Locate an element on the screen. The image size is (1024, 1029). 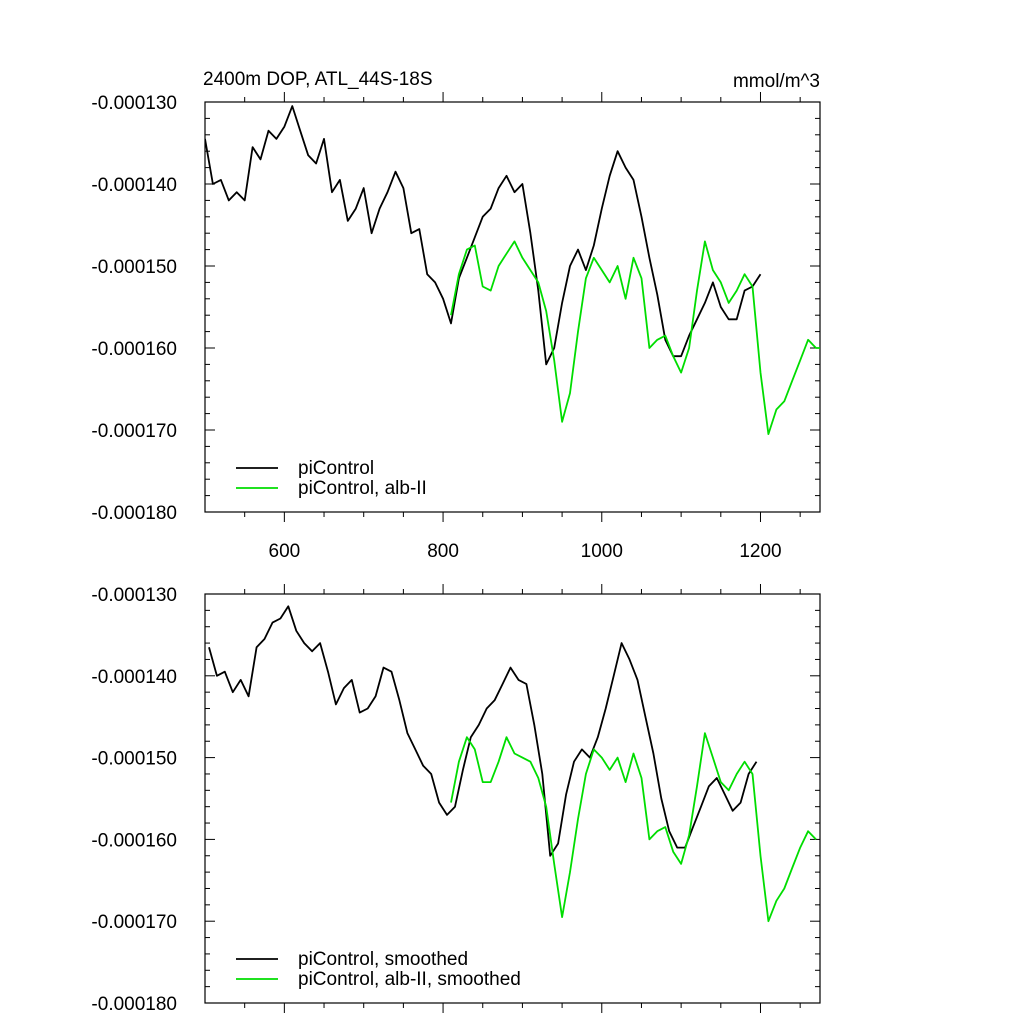
legend-label: piControl, smoothed is located at coordinates (383, 959).